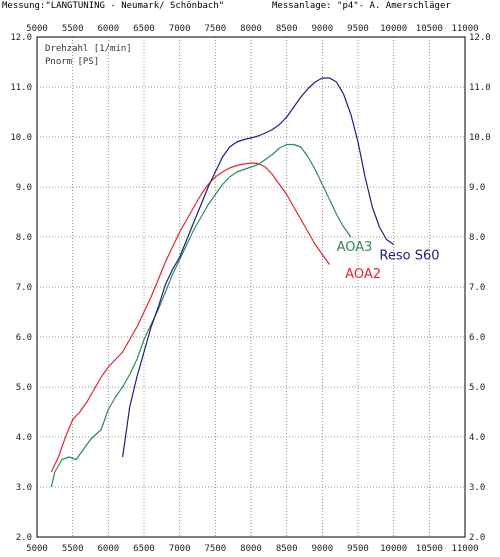 The image size is (500, 557). What do you see at coordinates (480, 88) in the screenshot?
I see `y-tick-label-right: 11.0` at bounding box center [480, 88].